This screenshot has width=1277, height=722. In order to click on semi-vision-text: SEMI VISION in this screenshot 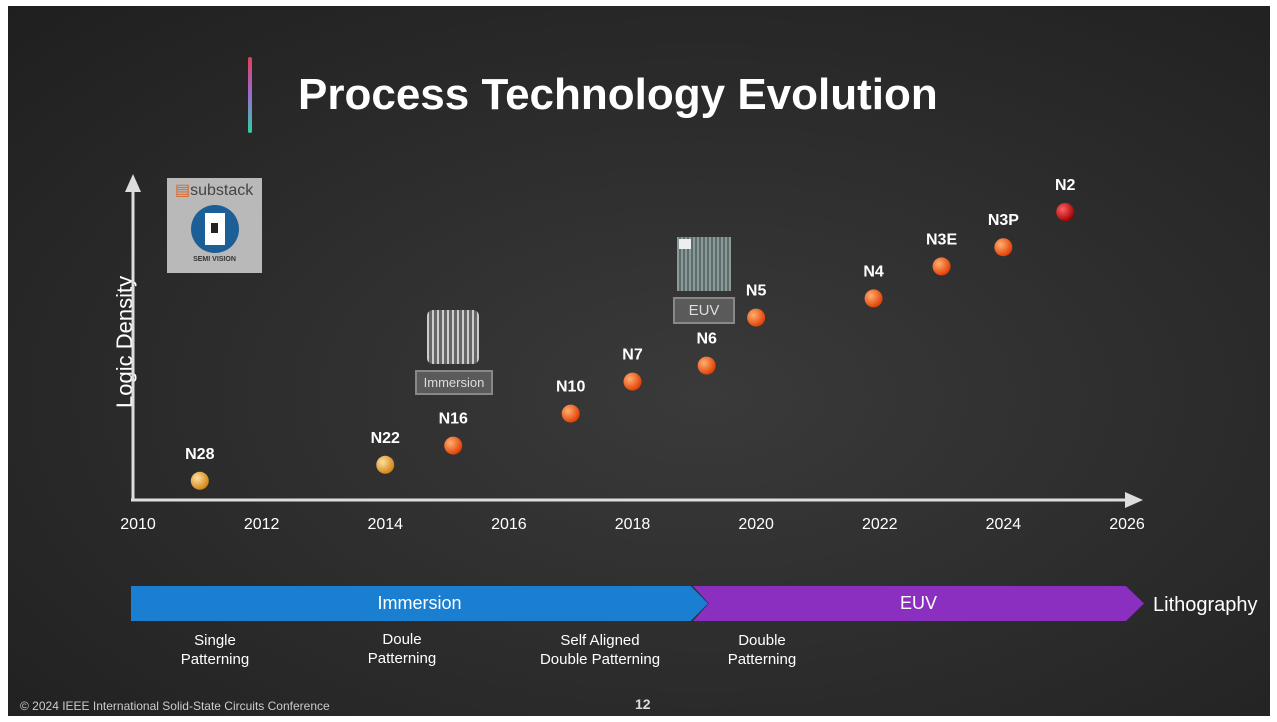, I will do `click(214, 259)`.